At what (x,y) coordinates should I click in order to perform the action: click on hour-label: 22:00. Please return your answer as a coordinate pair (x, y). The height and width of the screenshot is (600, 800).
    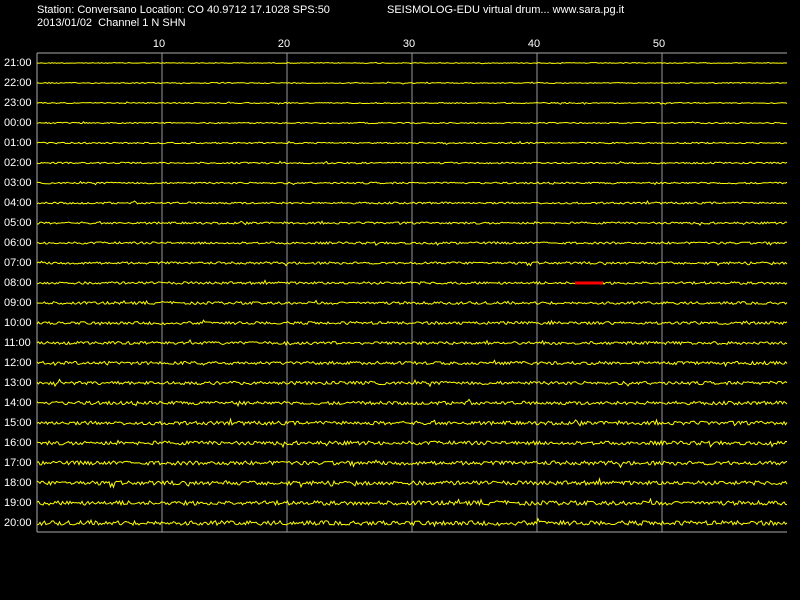
    Looking at the image, I should click on (18, 83).